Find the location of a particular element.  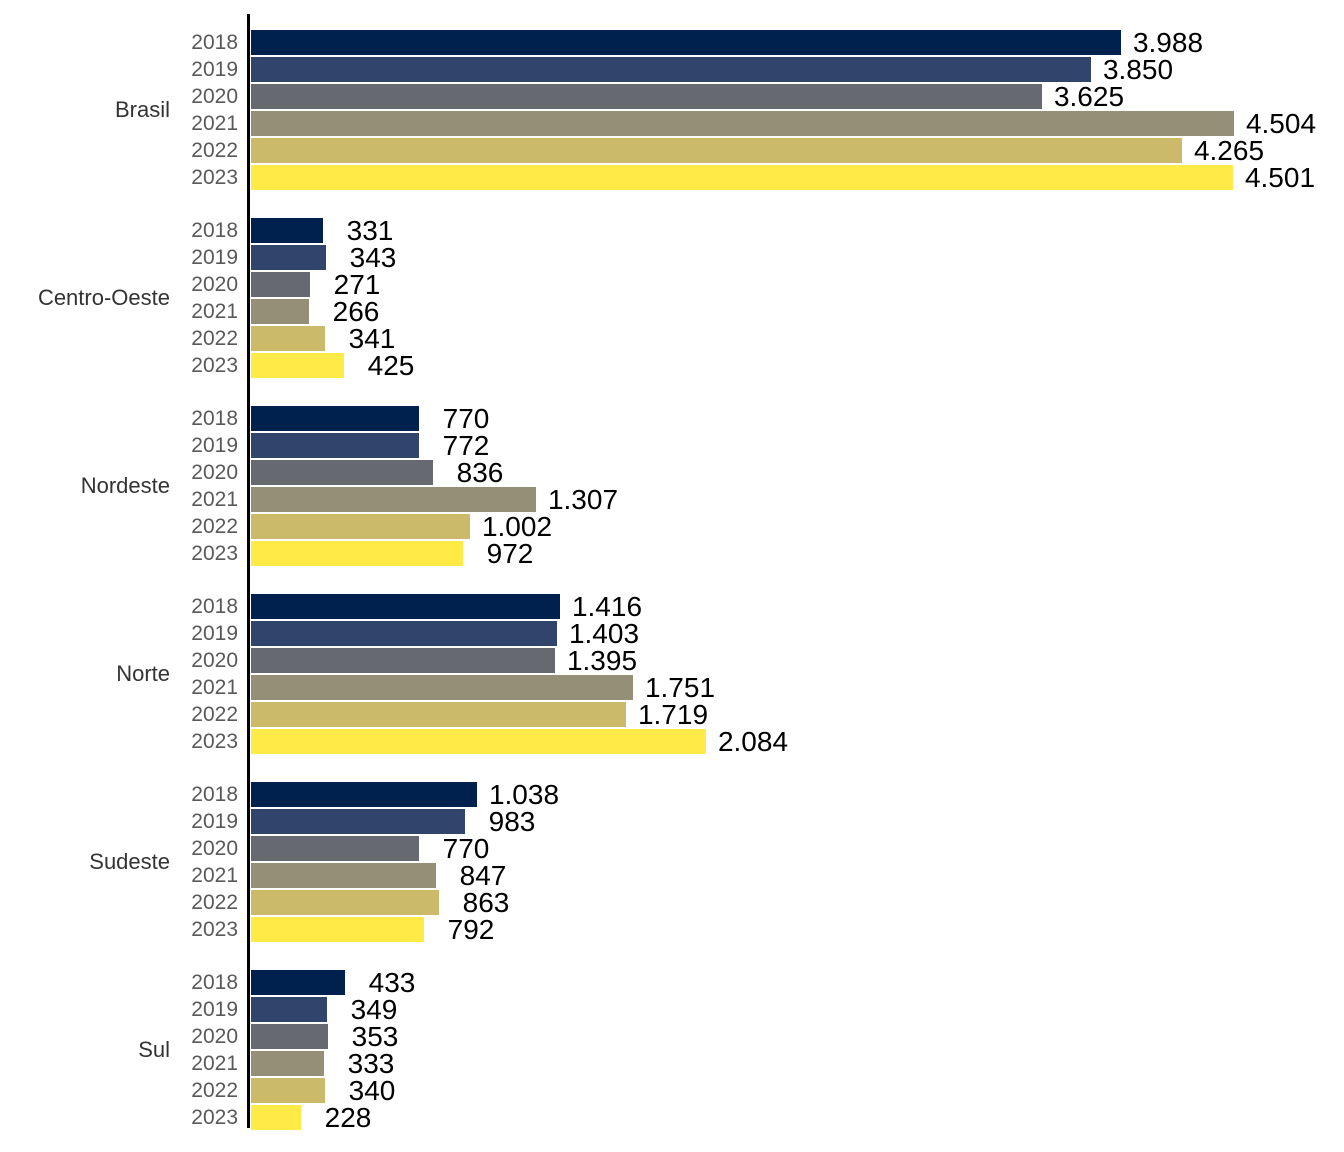

value-label: 3.850 is located at coordinates (1138, 69).